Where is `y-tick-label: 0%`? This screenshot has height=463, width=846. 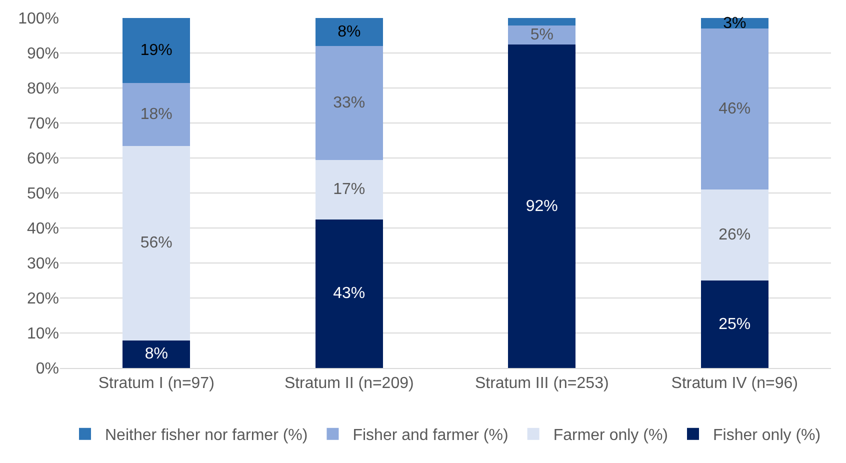 y-tick-label: 0% is located at coordinates (47, 369).